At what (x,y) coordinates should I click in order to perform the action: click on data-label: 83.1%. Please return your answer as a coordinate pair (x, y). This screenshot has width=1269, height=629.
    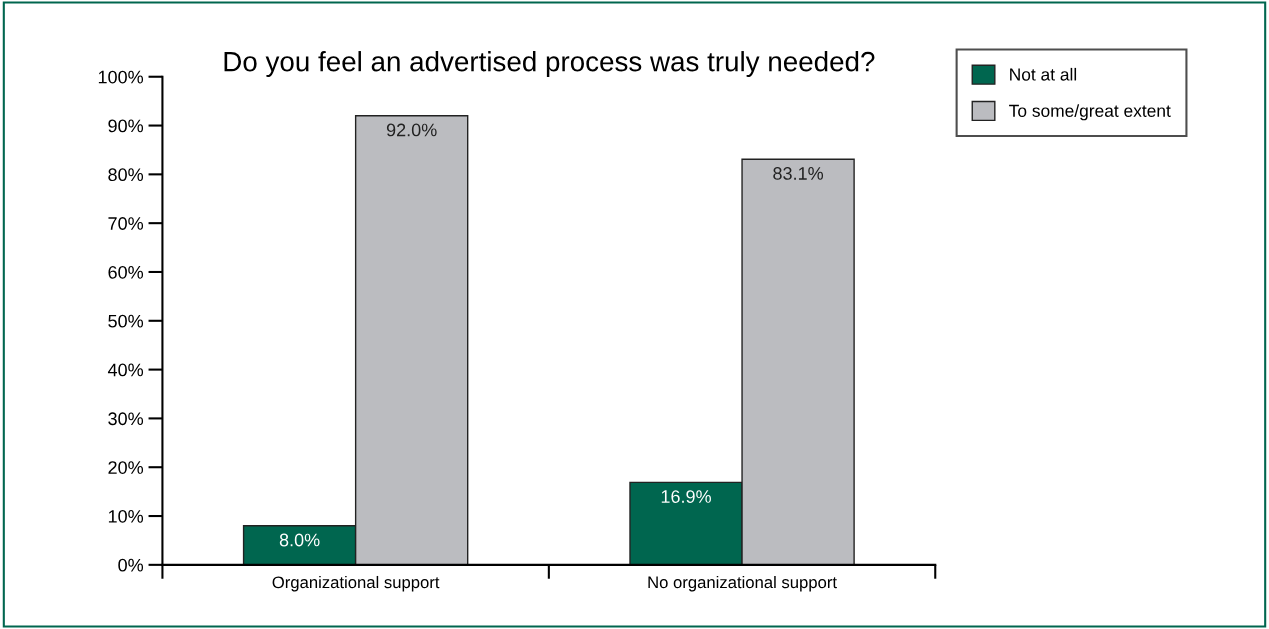
    Looking at the image, I should click on (798, 173).